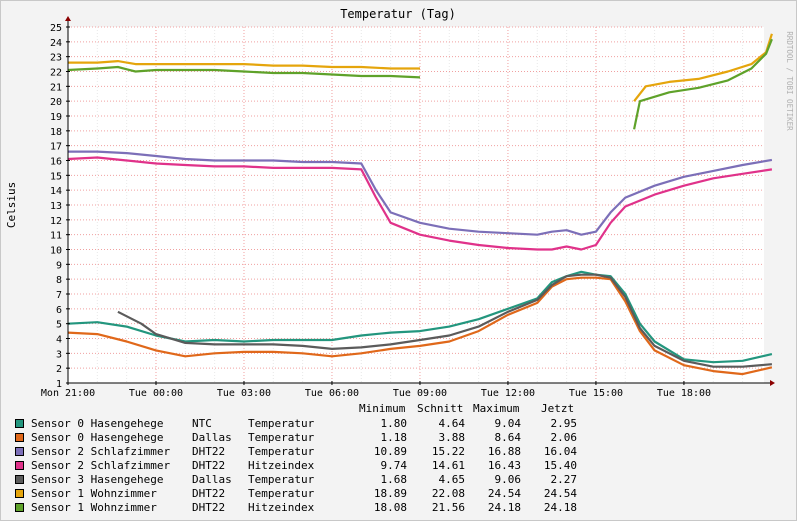  Describe the element at coordinates (68, 18) in the screenshot. I see `y-axis-arrow` at that location.